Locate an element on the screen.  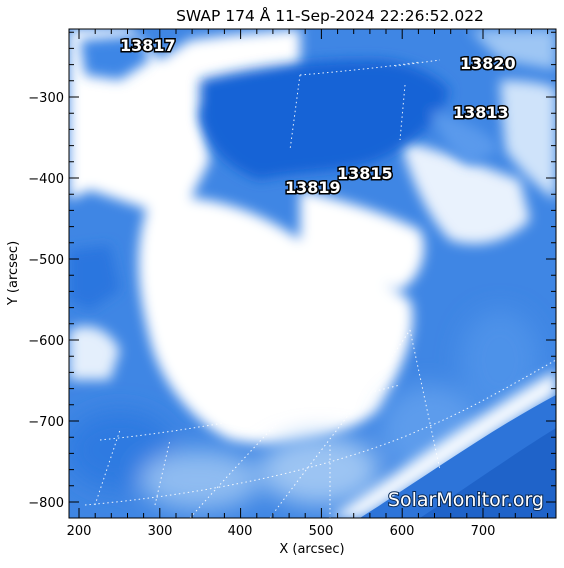
x-tick-label: 700 is located at coordinates (483, 531).